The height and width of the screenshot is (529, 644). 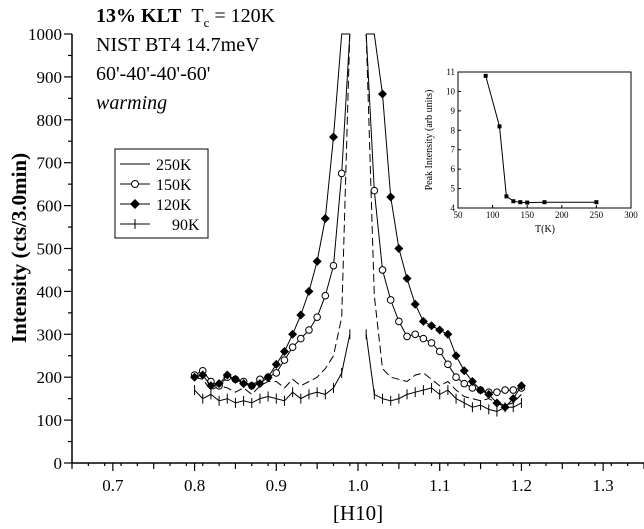 I want to click on annotation-line4: warming, so click(x=131, y=103).